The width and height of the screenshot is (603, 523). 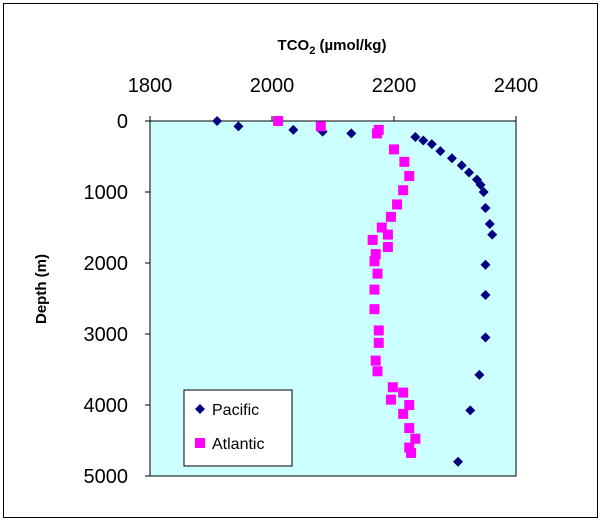 I want to click on y-tick-label: 0, so click(x=122, y=122).